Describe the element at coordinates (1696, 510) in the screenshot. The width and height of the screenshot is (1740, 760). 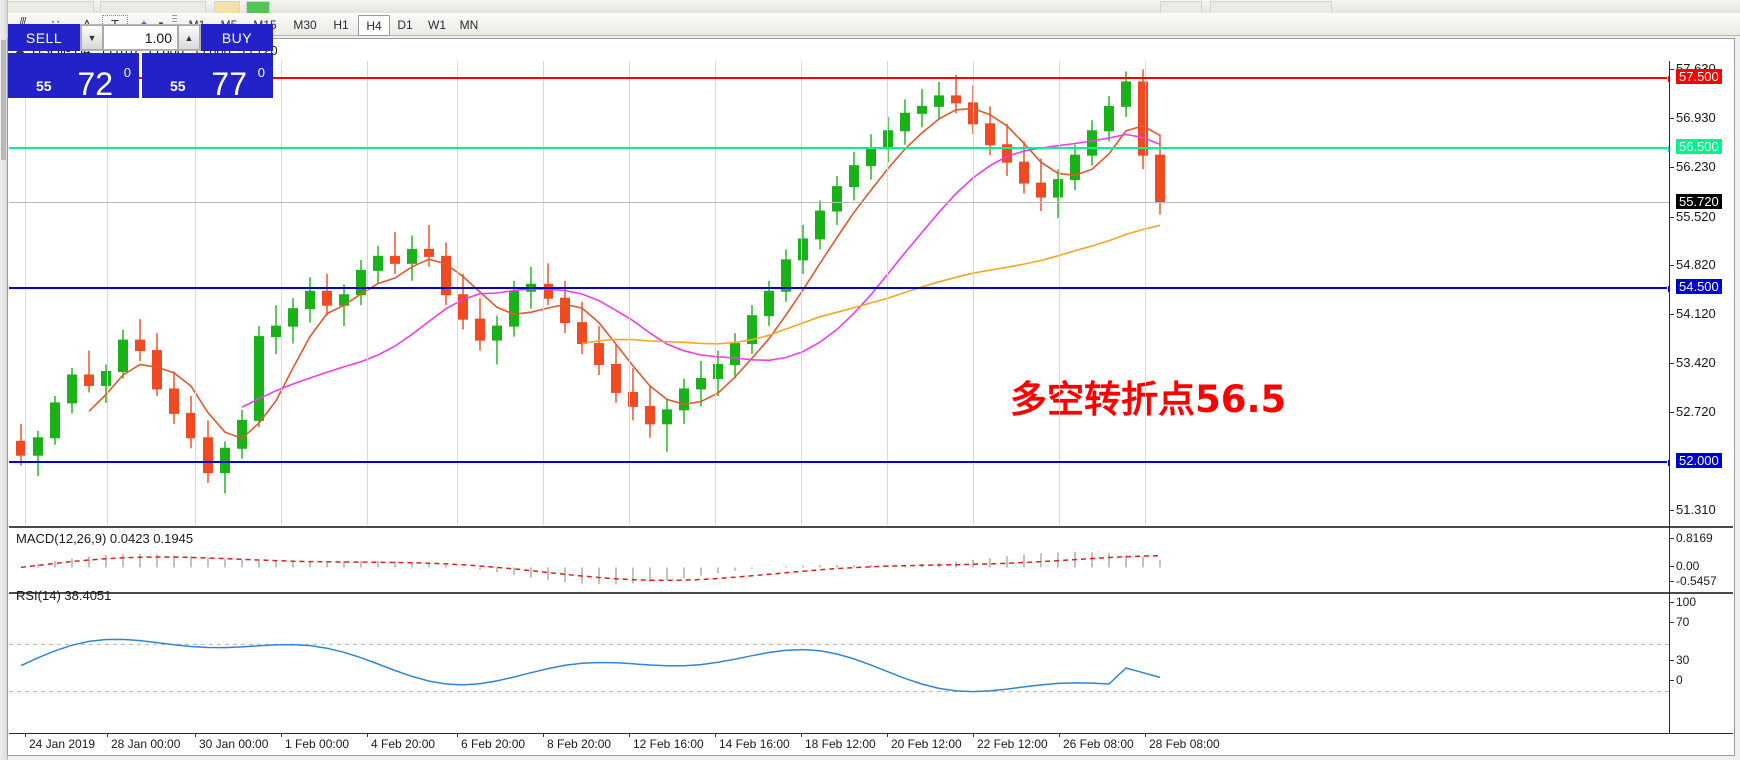
I see `price-axis-label: 51.310` at that location.